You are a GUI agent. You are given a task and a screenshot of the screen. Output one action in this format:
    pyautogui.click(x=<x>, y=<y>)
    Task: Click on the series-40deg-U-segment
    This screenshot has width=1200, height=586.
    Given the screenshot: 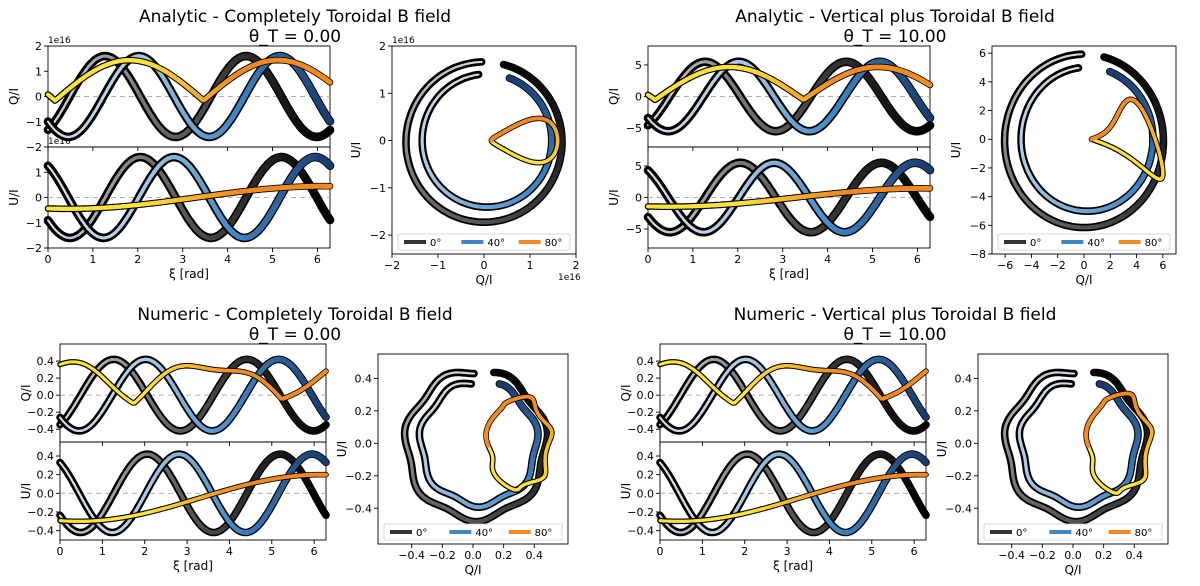 What is the action you would take?
    pyautogui.click(x=929, y=169)
    